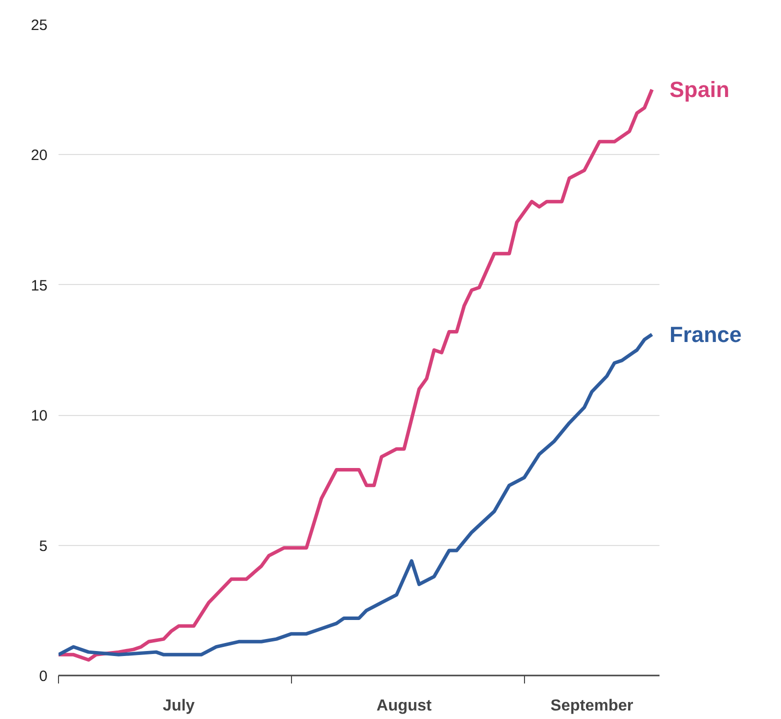 This screenshot has height=719, width=781. Describe the element at coordinates (706, 334) in the screenshot. I see `series-label: France` at that location.